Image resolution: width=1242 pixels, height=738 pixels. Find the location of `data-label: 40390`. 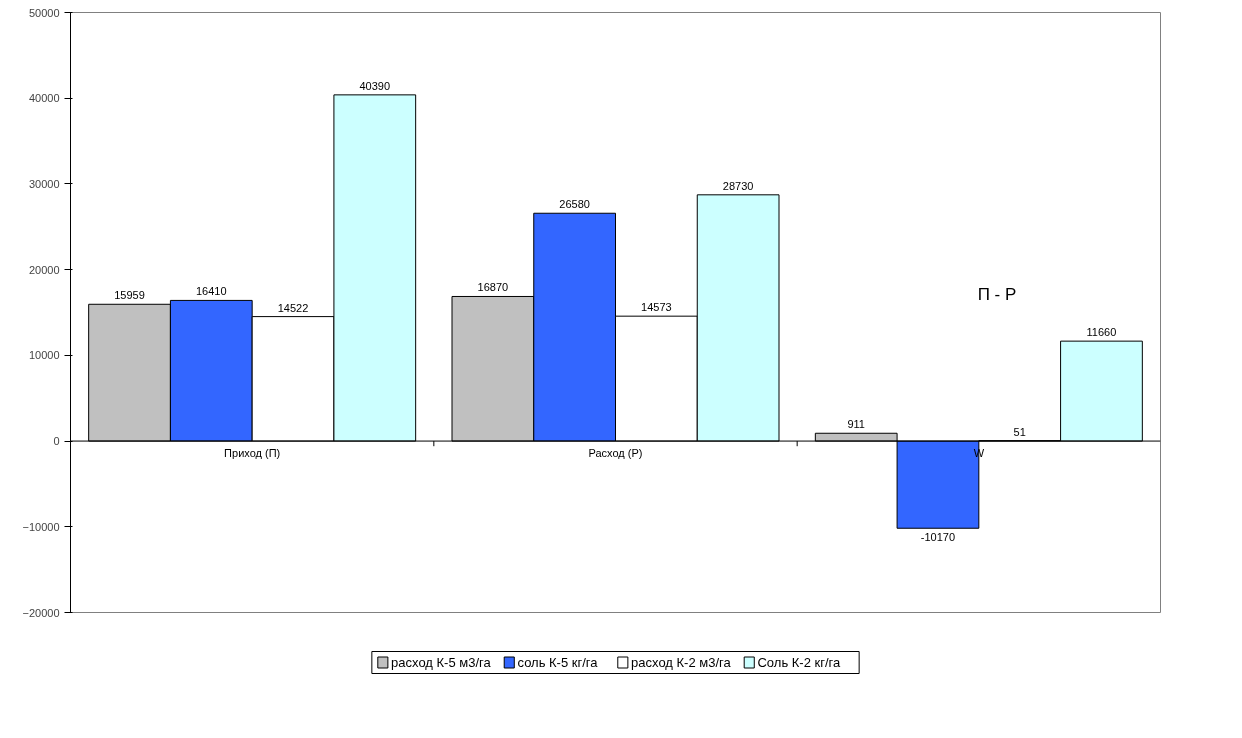

data-label: 40390 is located at coordinates (375, 85).